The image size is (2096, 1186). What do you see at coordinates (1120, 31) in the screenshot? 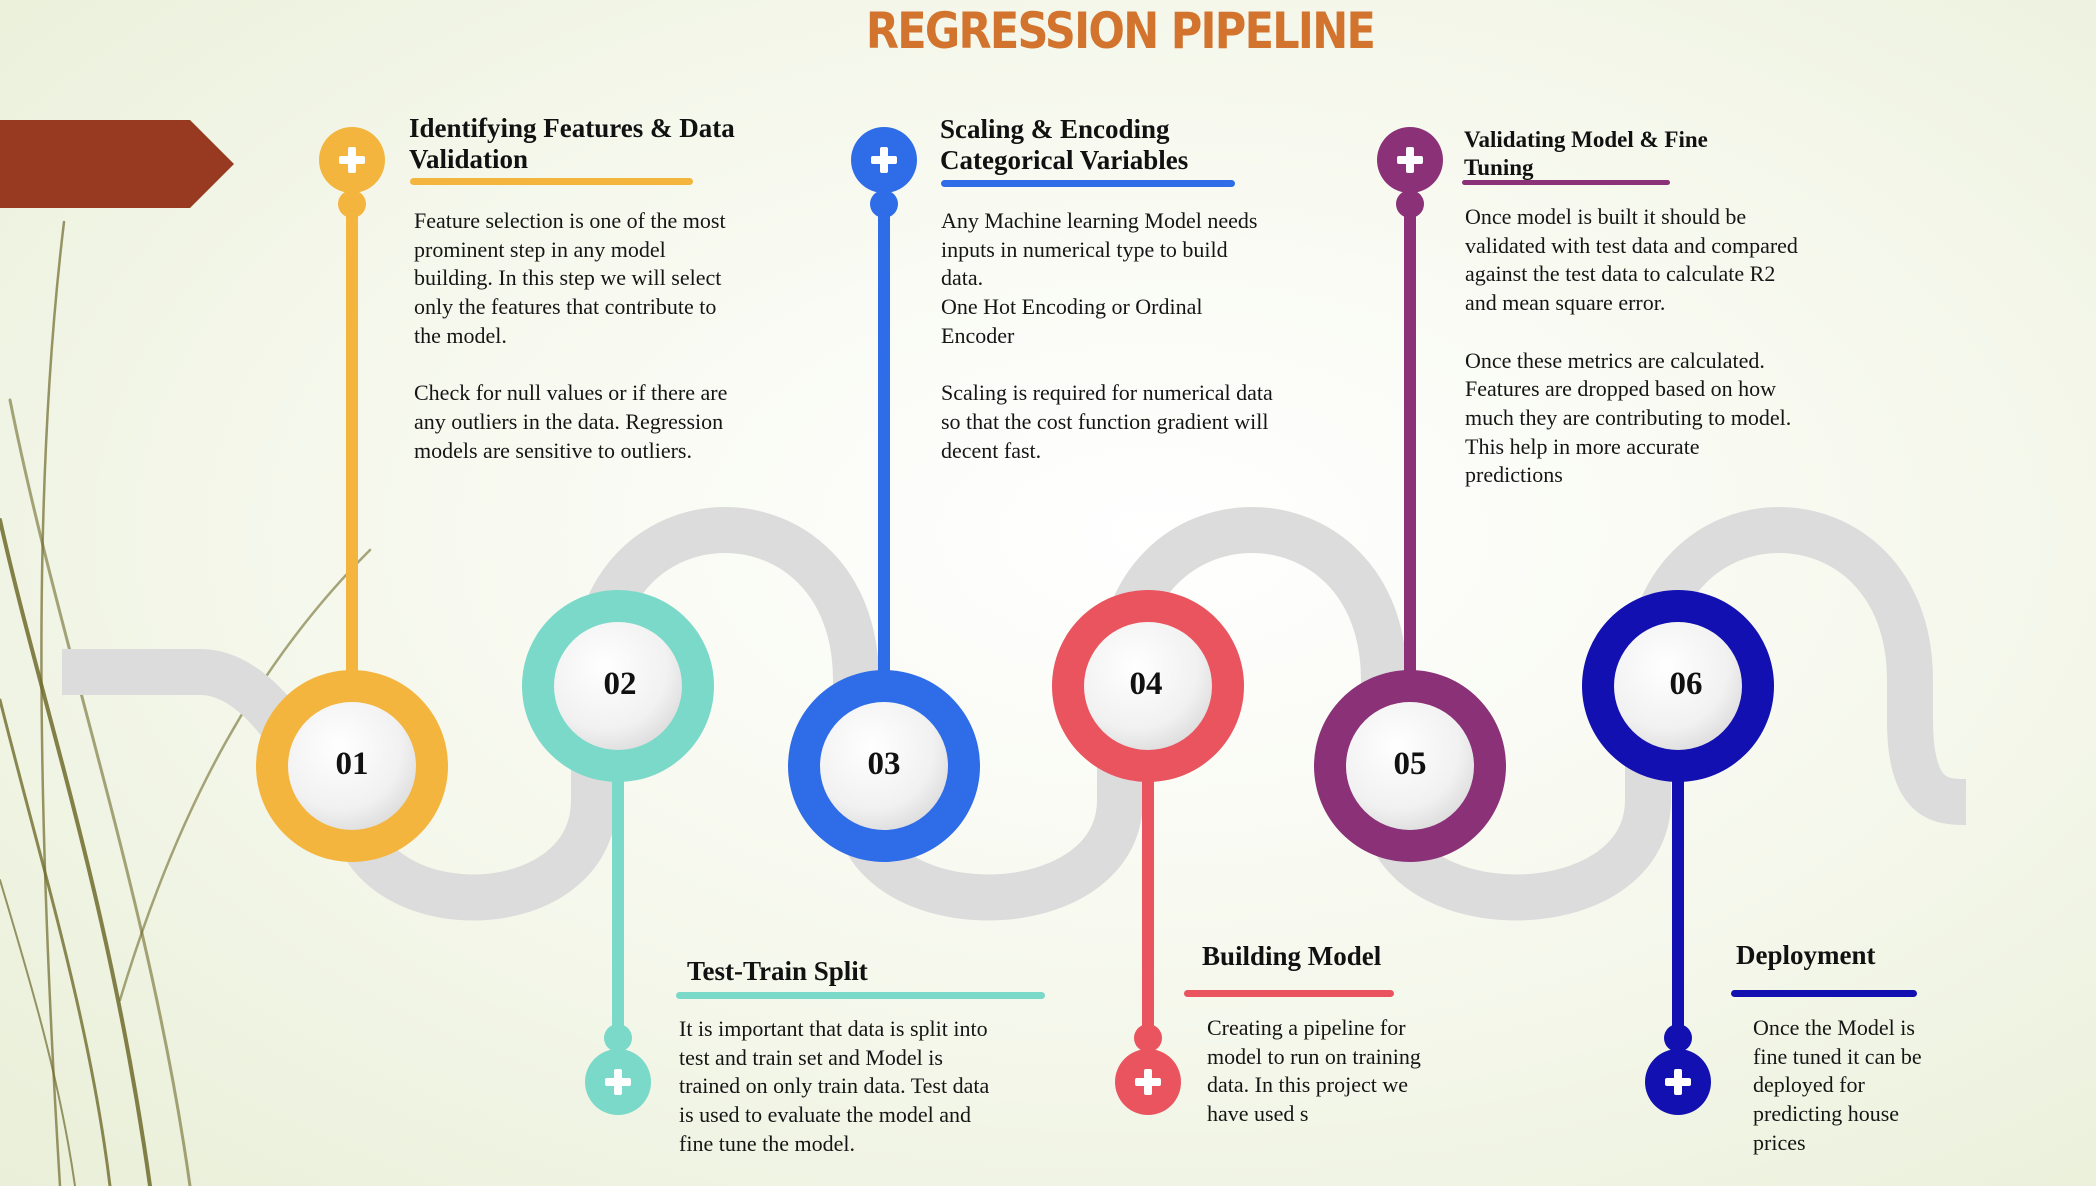
I see `page-title: REGRESSION PIPELINE` at bounding box center [1120, 31].